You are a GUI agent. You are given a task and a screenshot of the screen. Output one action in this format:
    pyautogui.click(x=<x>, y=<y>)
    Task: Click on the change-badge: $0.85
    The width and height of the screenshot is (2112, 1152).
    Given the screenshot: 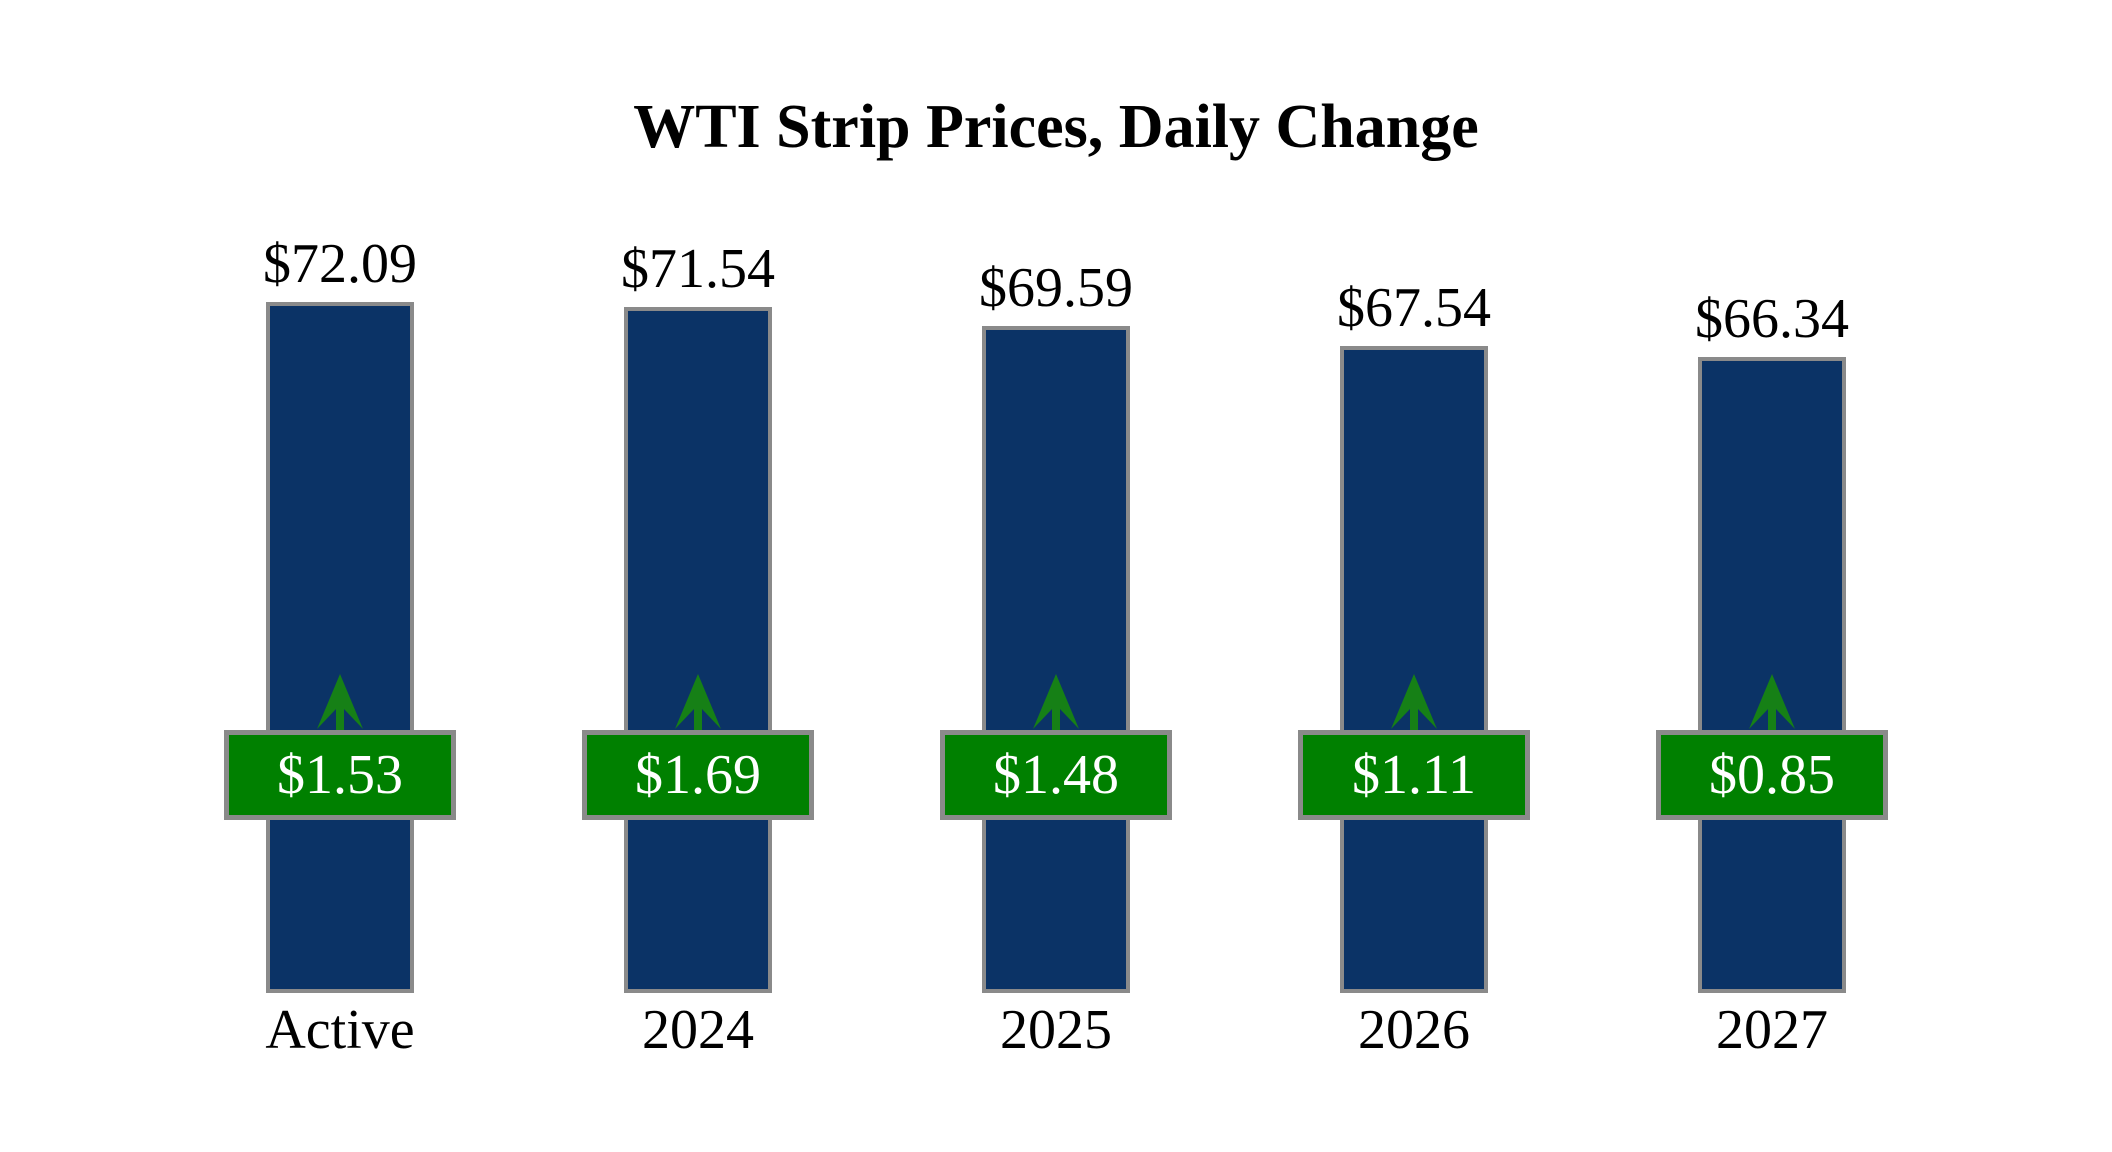 What is the action you would take?
    pyautogui.click(x=1772, y=775)
    